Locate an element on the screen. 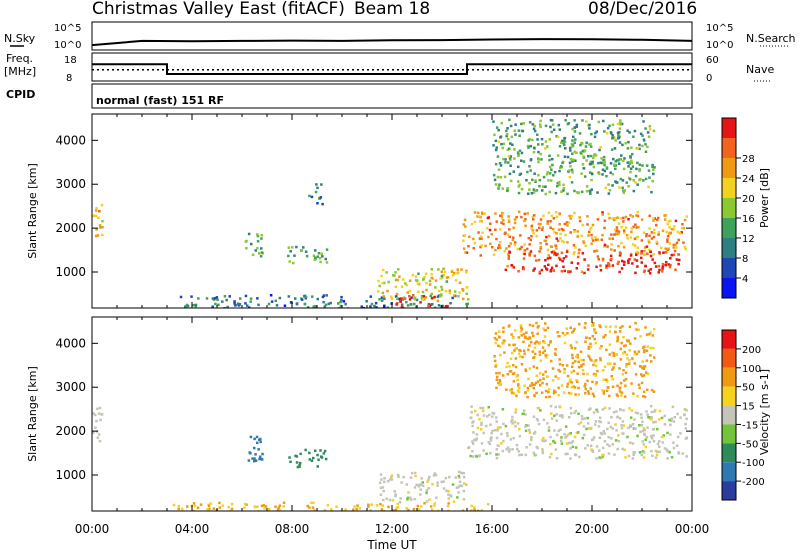 The width and height of the screenshot is (800, 554). station-title: Christmas Valley East (fitACF) is located at coordinates (218, 9).